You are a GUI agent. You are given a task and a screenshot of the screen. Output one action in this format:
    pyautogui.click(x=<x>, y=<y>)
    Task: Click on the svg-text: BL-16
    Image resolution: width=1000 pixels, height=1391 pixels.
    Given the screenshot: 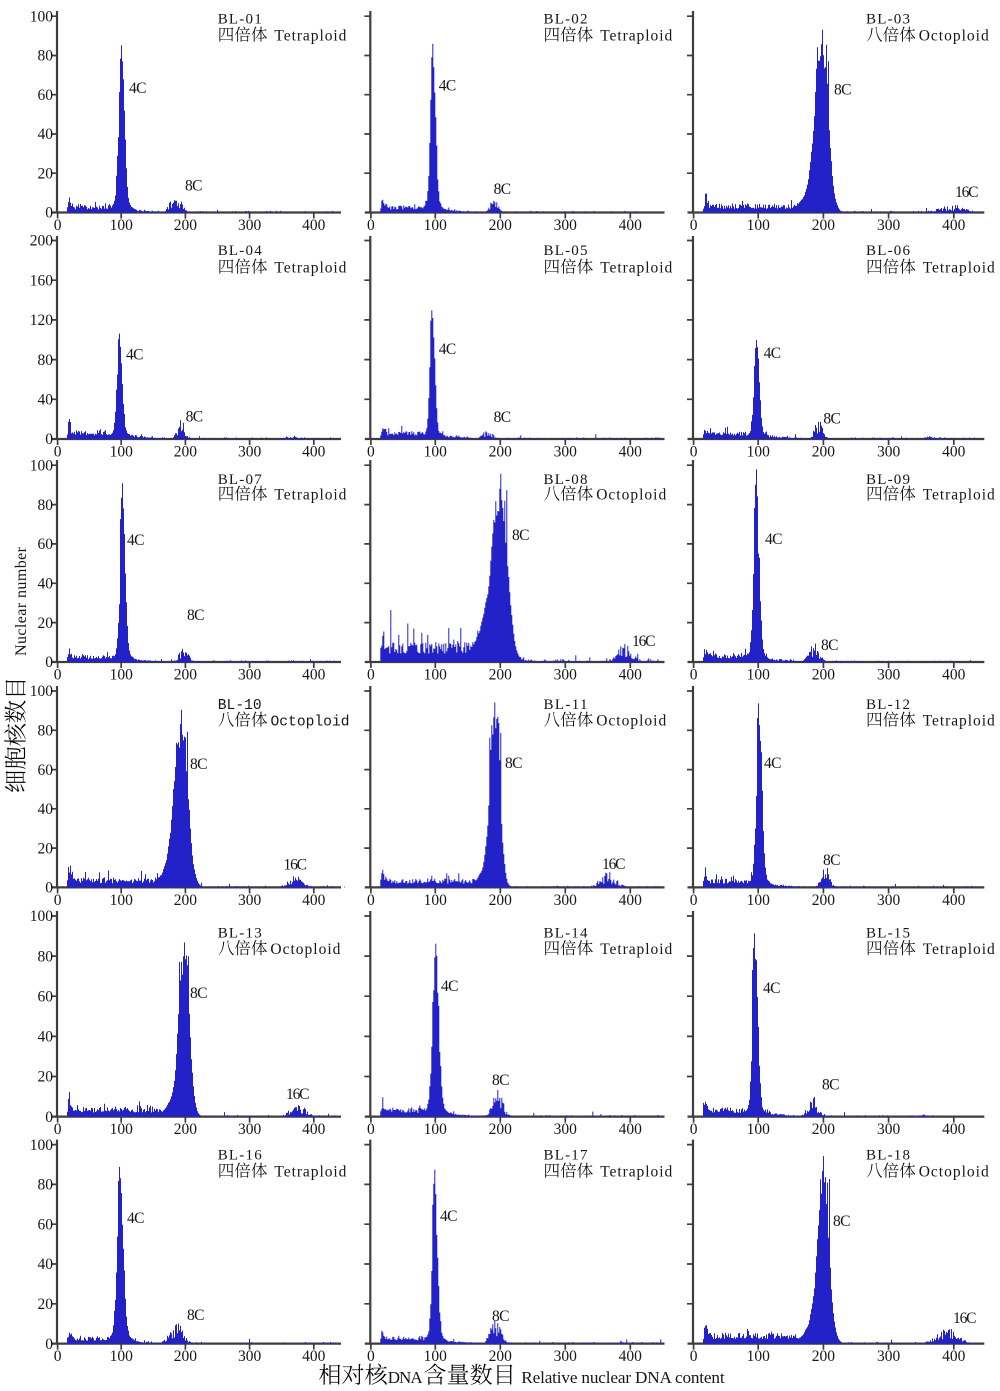 What is the action you would take?
    pyautogui.click(x=240, y=1156)
    